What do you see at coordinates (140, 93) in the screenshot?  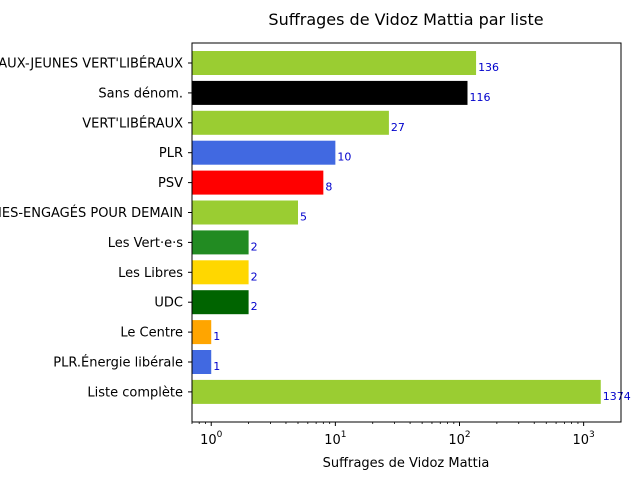 I see `y-tick-label: Sans dénom.` at bounding box center [140, 93].